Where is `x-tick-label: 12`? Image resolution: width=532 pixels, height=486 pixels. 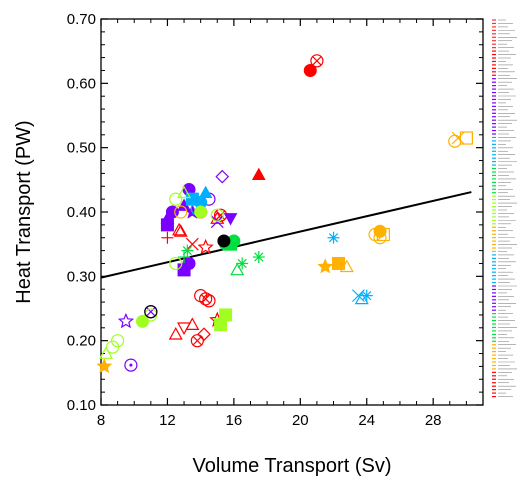 x-tick-label: 12 is located at coordinates (167, 420).